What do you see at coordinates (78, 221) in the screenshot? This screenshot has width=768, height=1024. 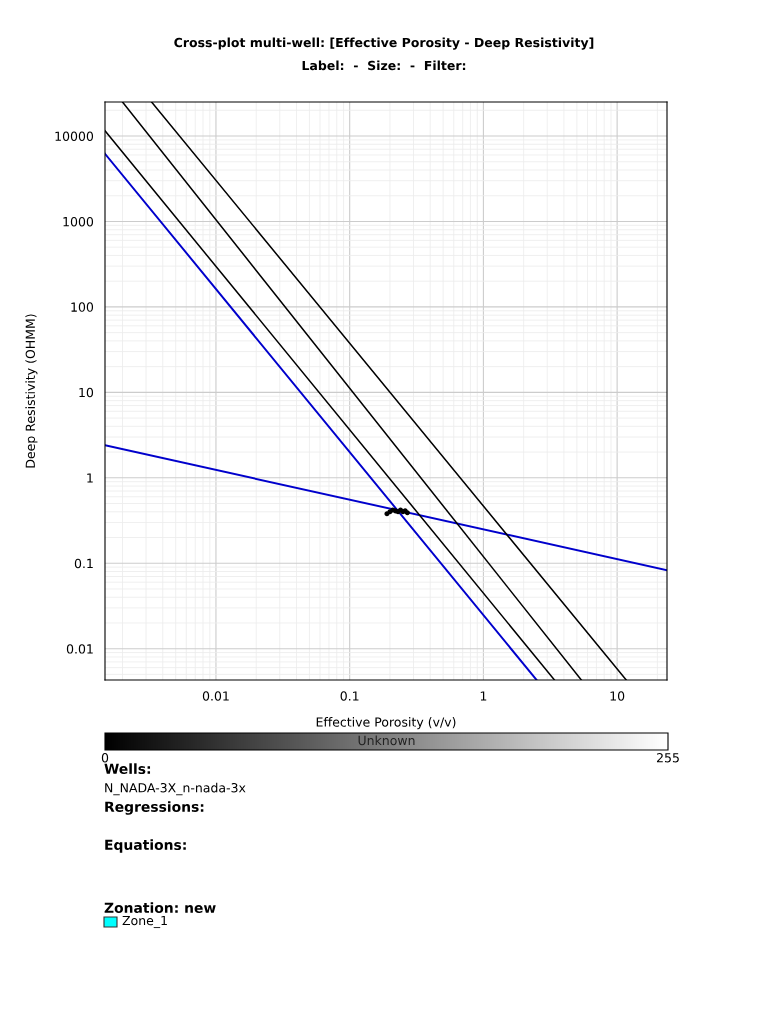 I see `y-tick-label: 1000` at bounding box center [78, 221].